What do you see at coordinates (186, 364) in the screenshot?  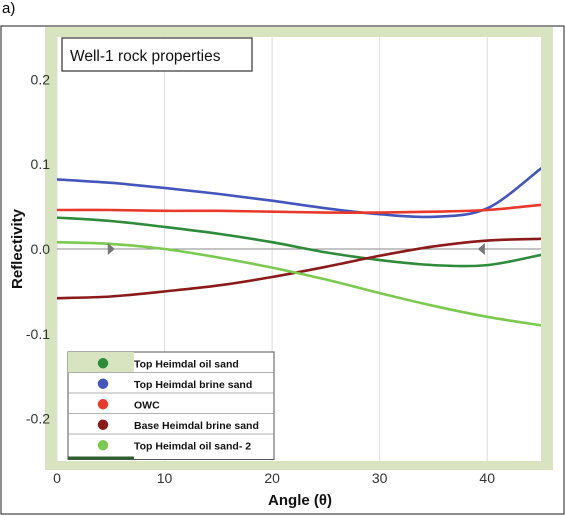 I see `legend-label: Top Heimdal oil sand` at bounding box center [186, 364].